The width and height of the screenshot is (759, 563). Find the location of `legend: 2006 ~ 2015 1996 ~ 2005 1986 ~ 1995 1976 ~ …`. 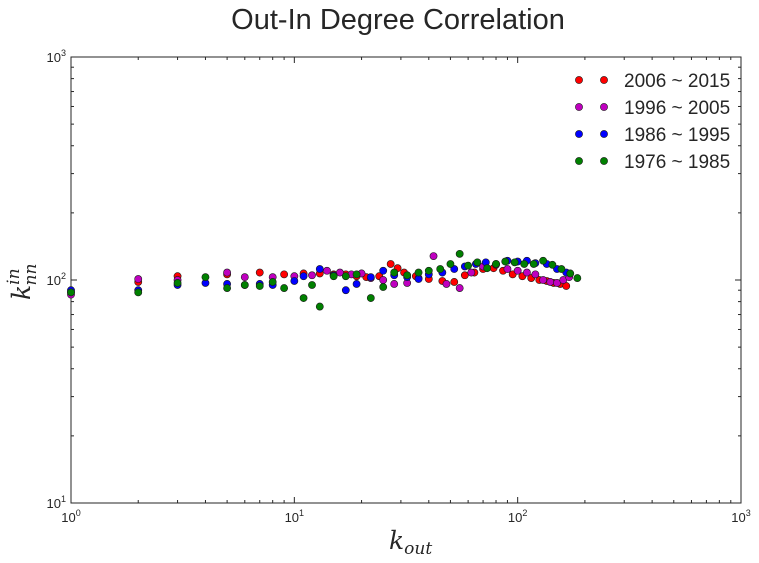

legend: 2006 ~ 2015 1996 ~ 2005 1986 ~ 1995 1976 ~ … is located at coordinates (652, 122).